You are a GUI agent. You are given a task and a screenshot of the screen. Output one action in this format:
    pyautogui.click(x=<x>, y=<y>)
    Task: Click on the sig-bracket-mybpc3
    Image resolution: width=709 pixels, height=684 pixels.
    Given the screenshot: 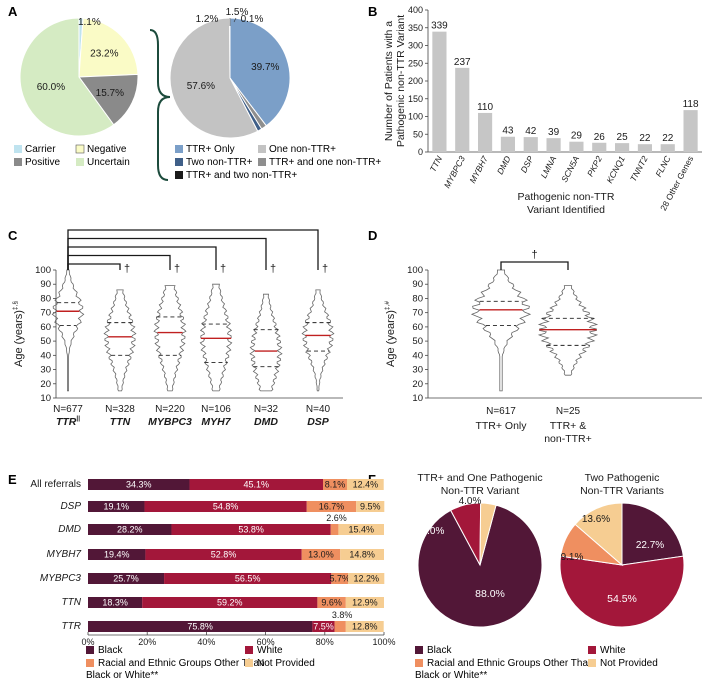 What is the action you would take?
    pyautogui.click(x=119, y=262)
    